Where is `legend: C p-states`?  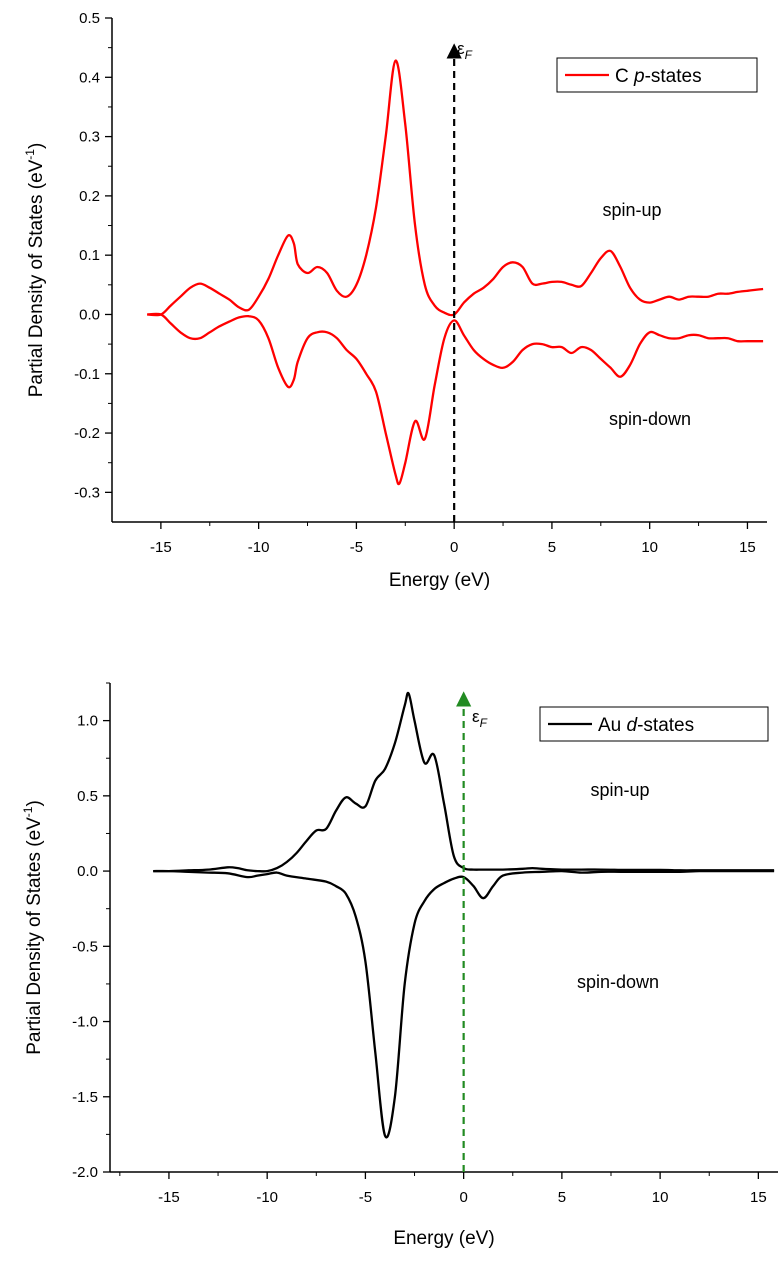 legend: C p-states is located at coordinates (657, 75).